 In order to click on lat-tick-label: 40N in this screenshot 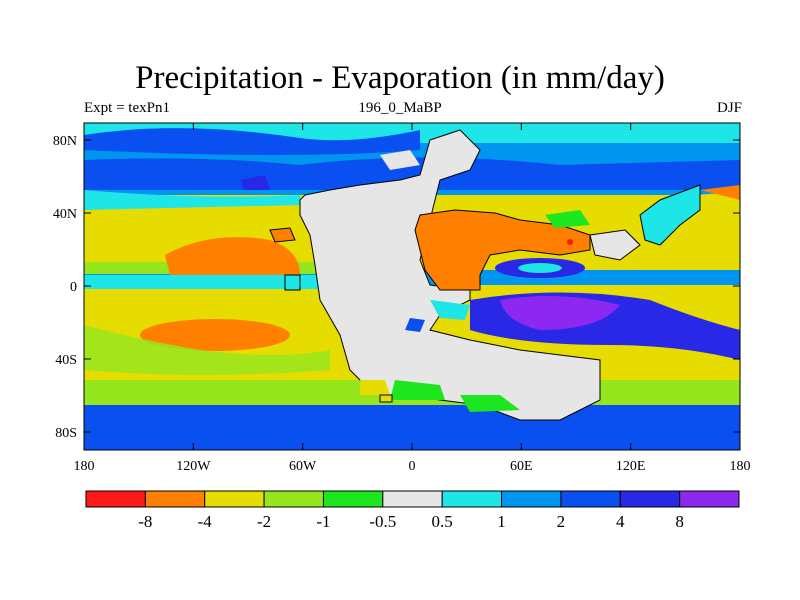, I will do `click(65, 214)`.